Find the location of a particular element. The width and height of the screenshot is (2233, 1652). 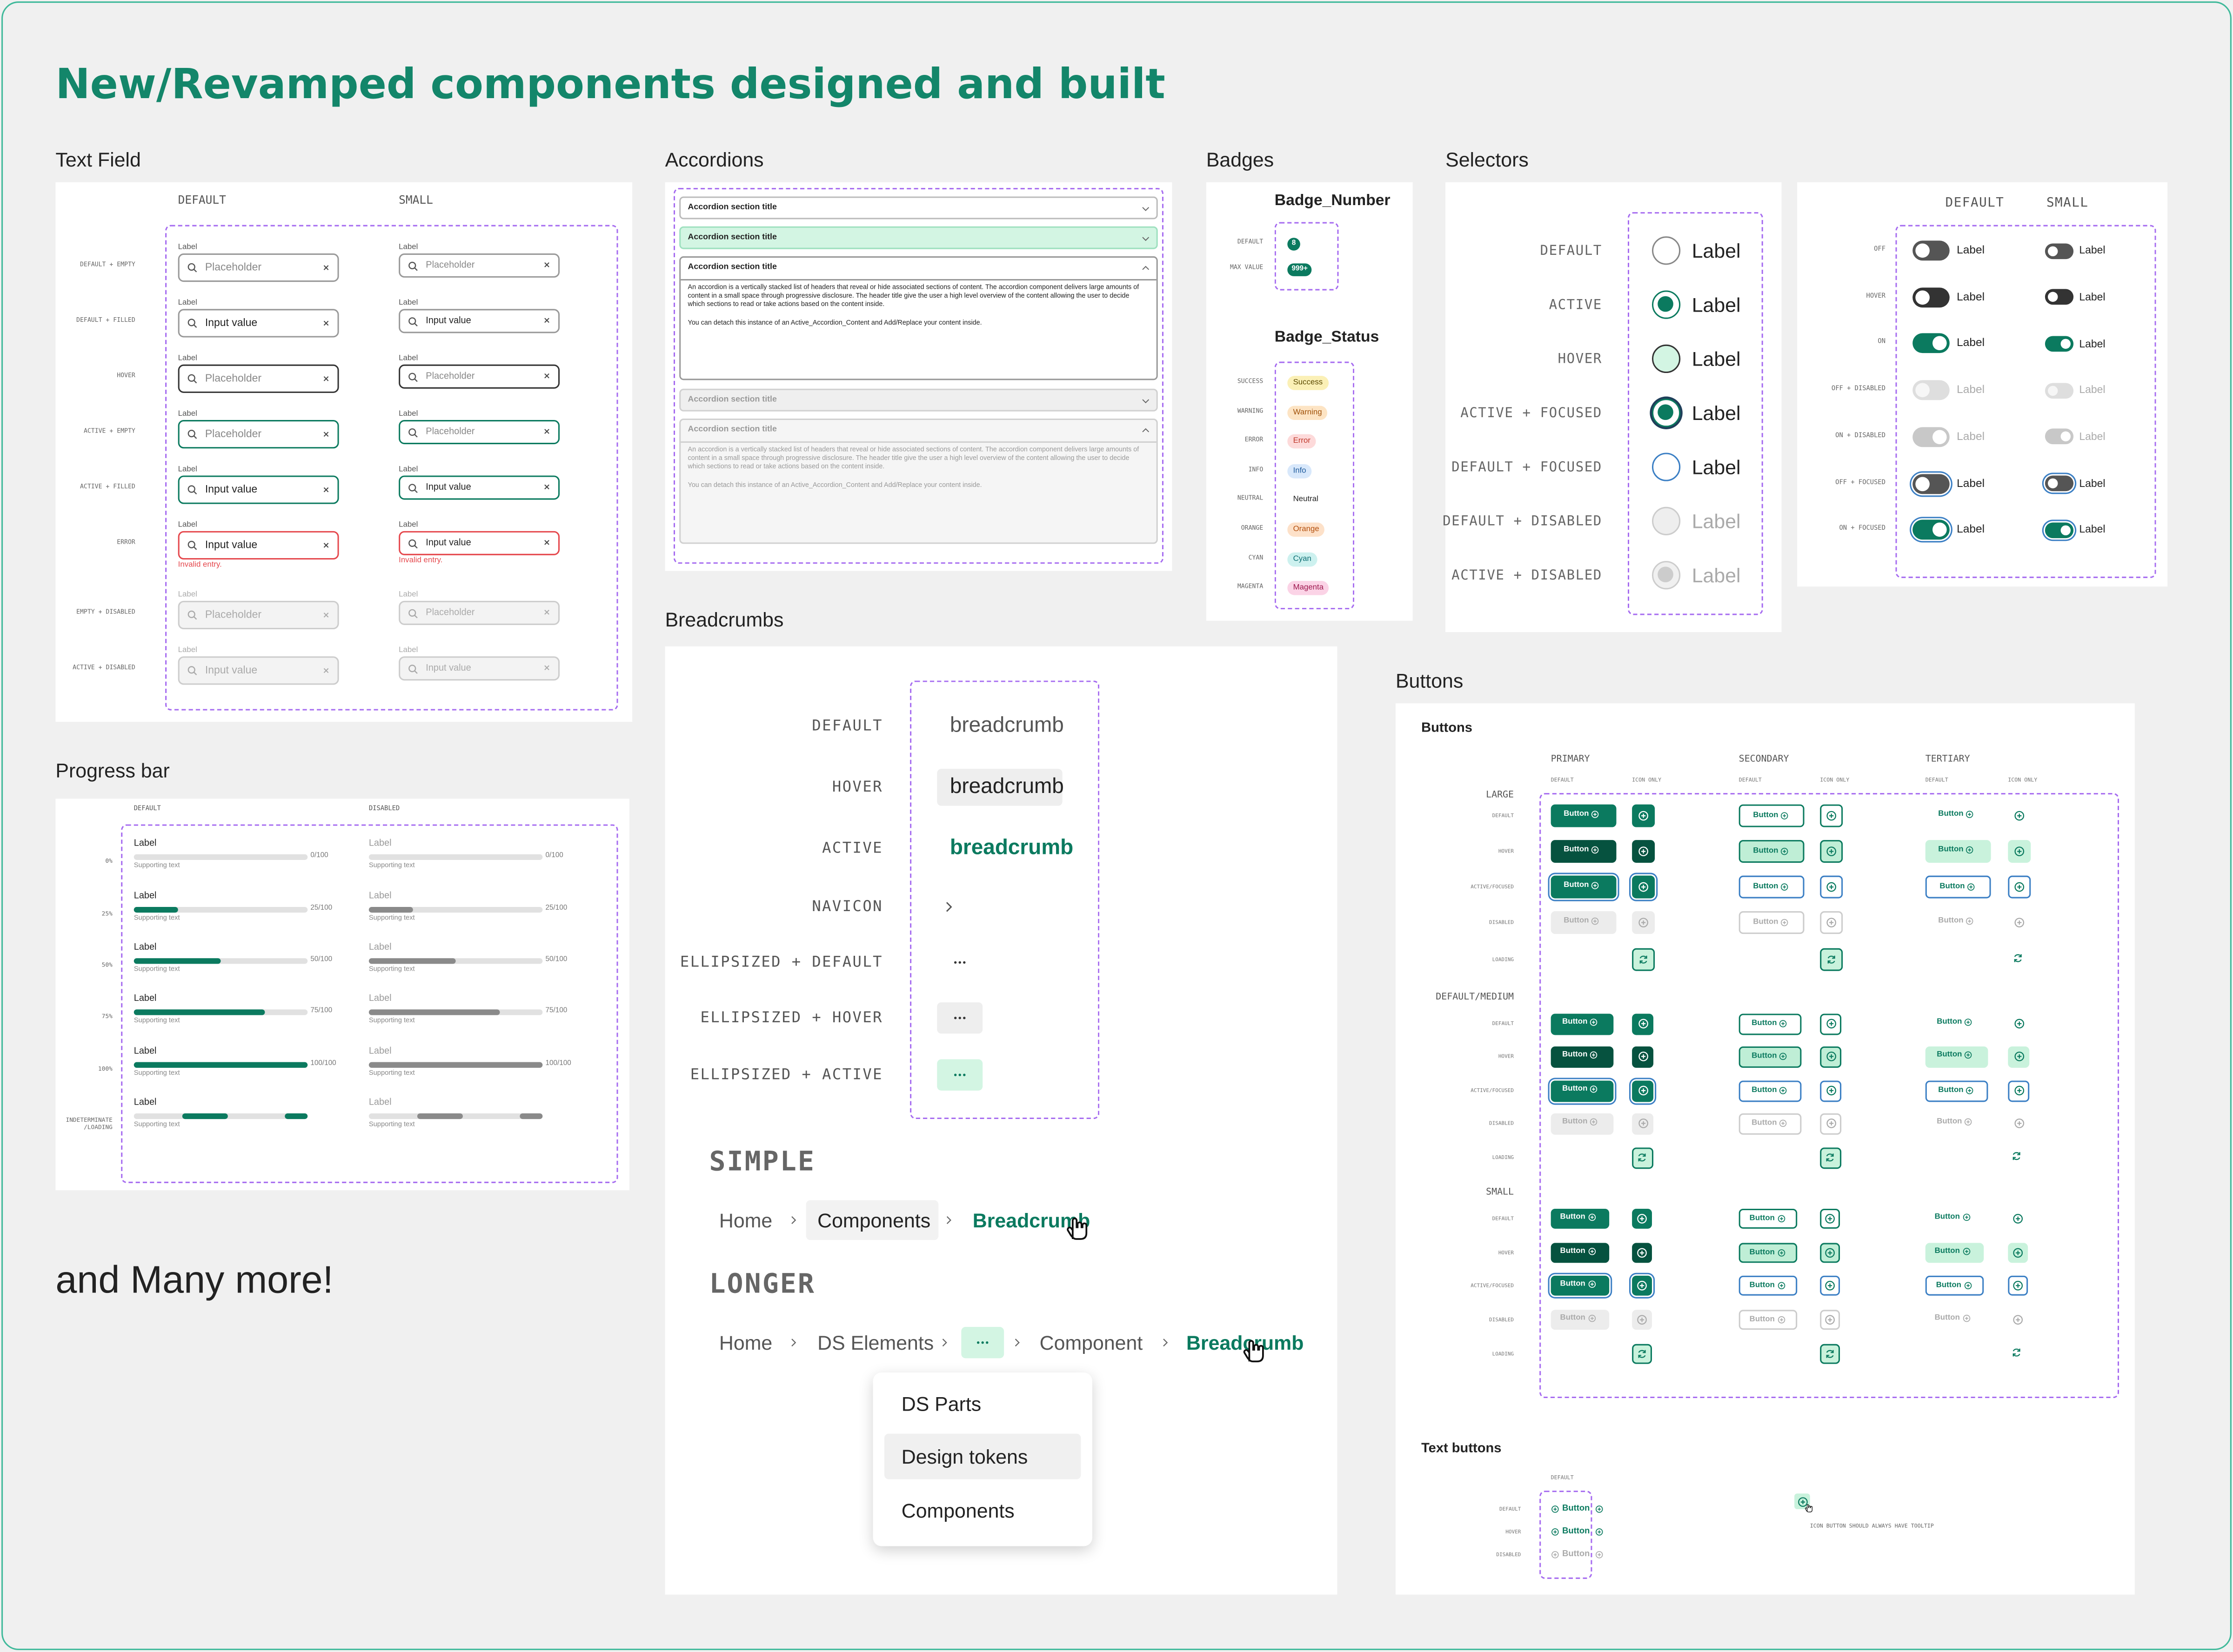

text-input: Placeholder is located at coordinates (258, 378).